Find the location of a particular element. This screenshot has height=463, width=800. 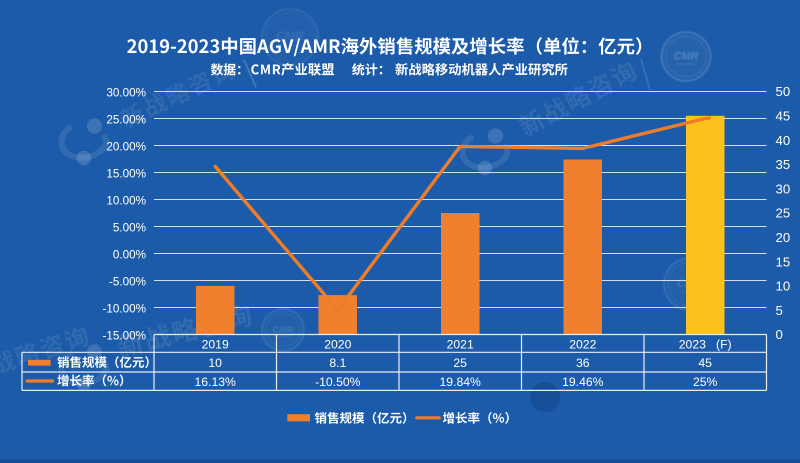

svg-text: 5 is located at coordinates (779, 310).